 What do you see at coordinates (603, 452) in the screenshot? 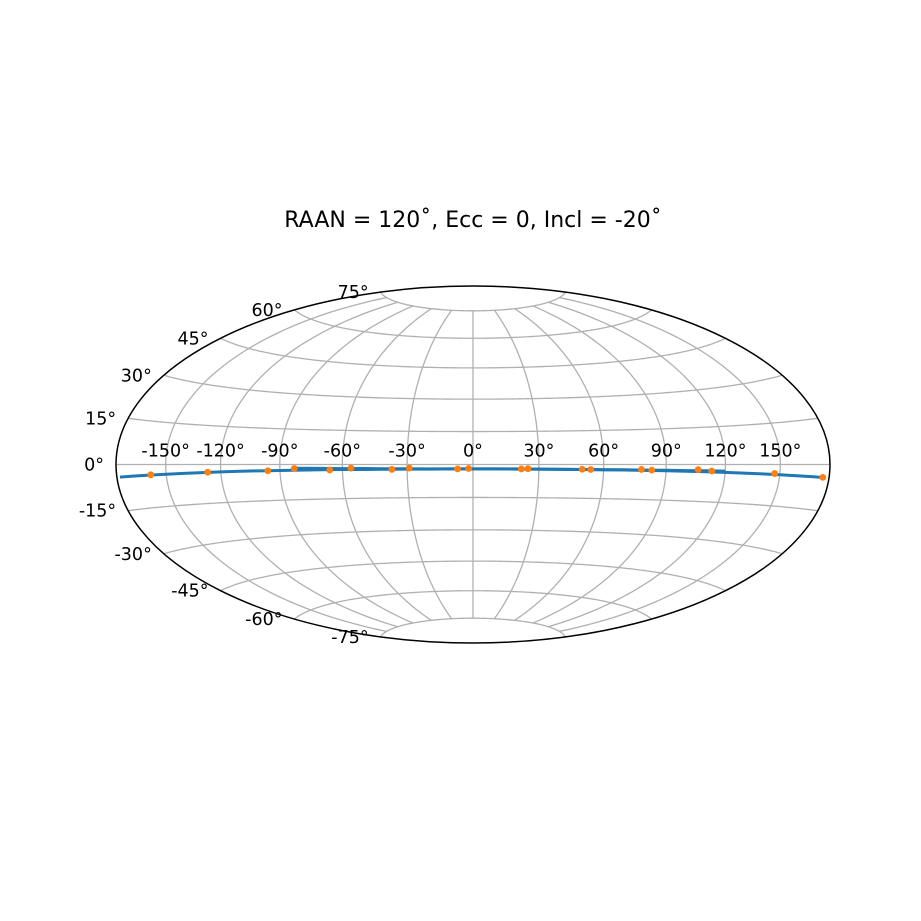
I see `longitude-tick-label: 60°` at bounding box center [603, 452].